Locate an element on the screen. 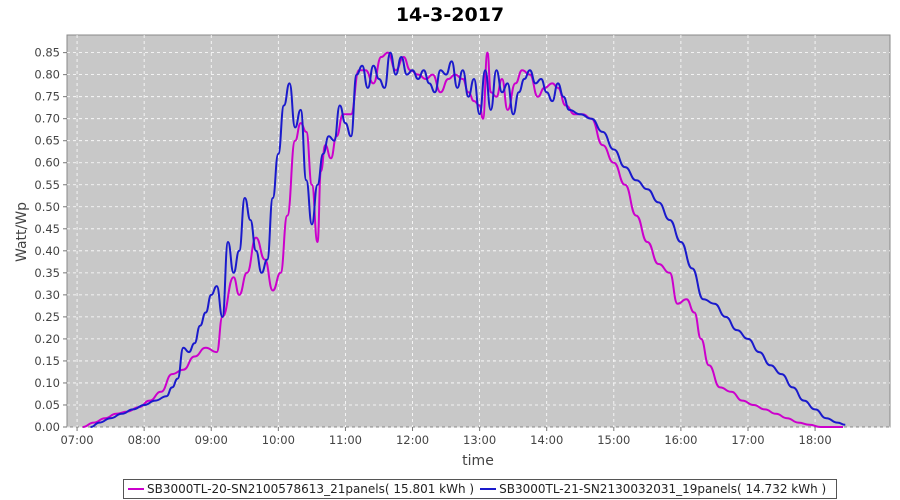  y-tick-label: 0.55 is located at coordinates (47, 185).